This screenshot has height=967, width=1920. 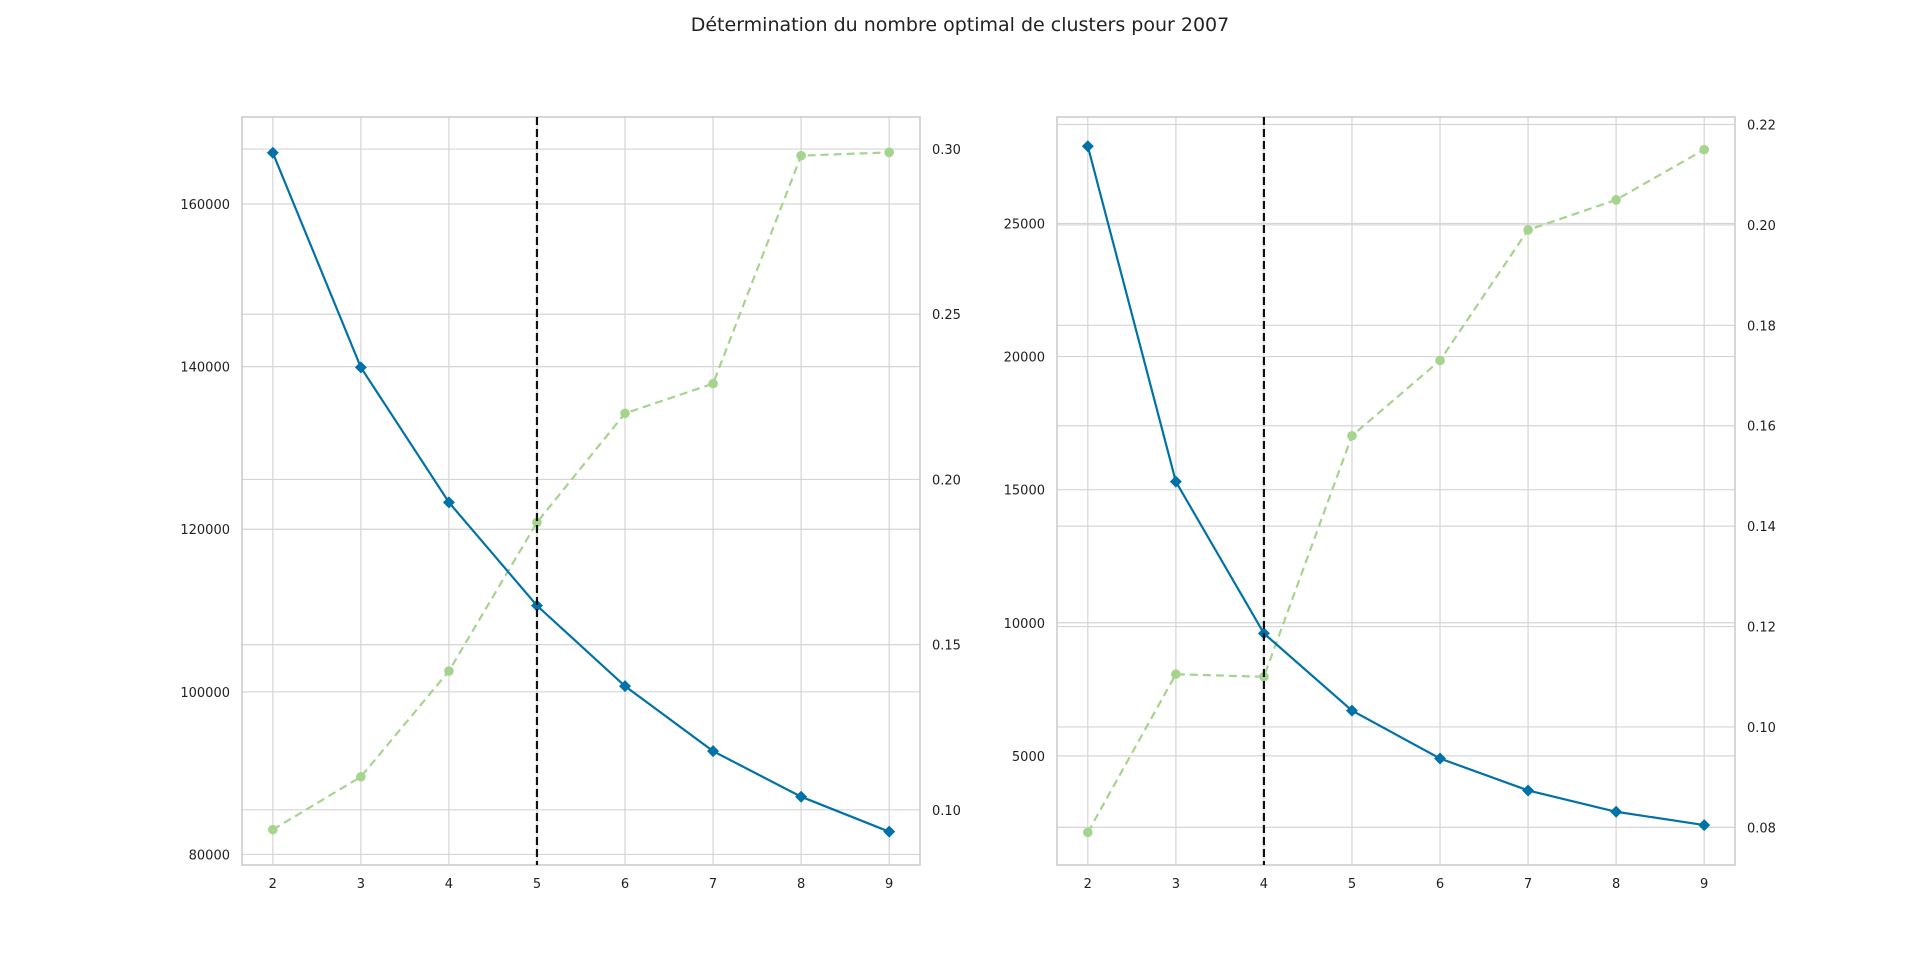 I want to click on right-y-tick-label: 0.12, so click(x=1761, y=628).